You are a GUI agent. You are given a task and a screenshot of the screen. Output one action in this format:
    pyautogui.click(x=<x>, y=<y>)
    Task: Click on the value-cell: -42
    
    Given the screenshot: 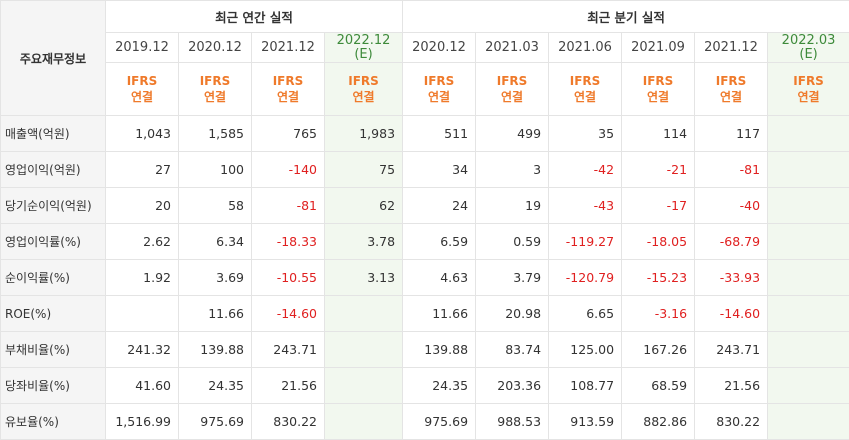 What is the action you would take?
    pyautogui.click(x=585, y=169)
    